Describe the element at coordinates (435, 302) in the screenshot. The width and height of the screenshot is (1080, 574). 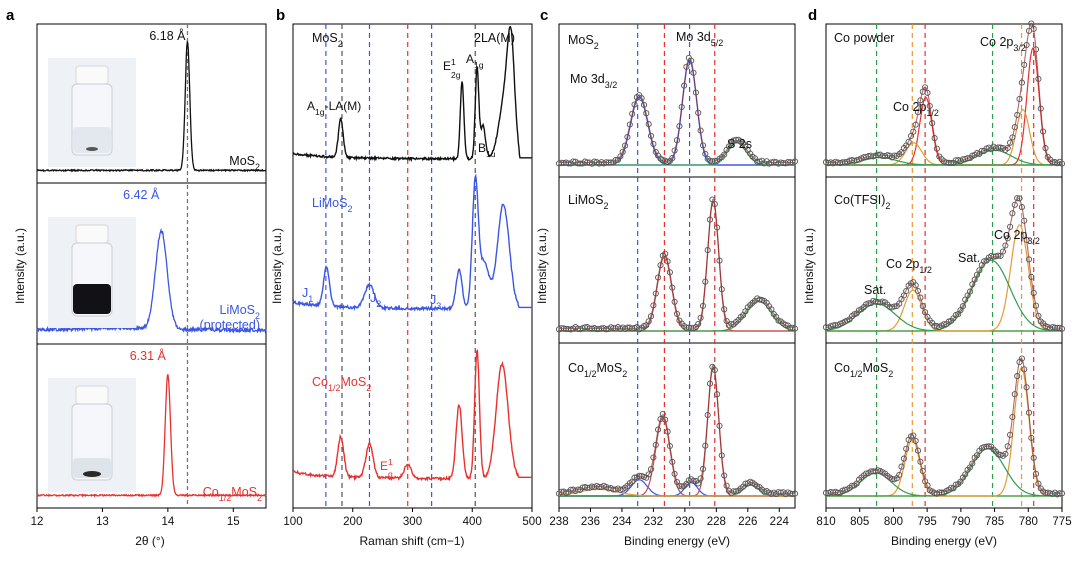
I see `raman-annotation-j3: J3` at that location.